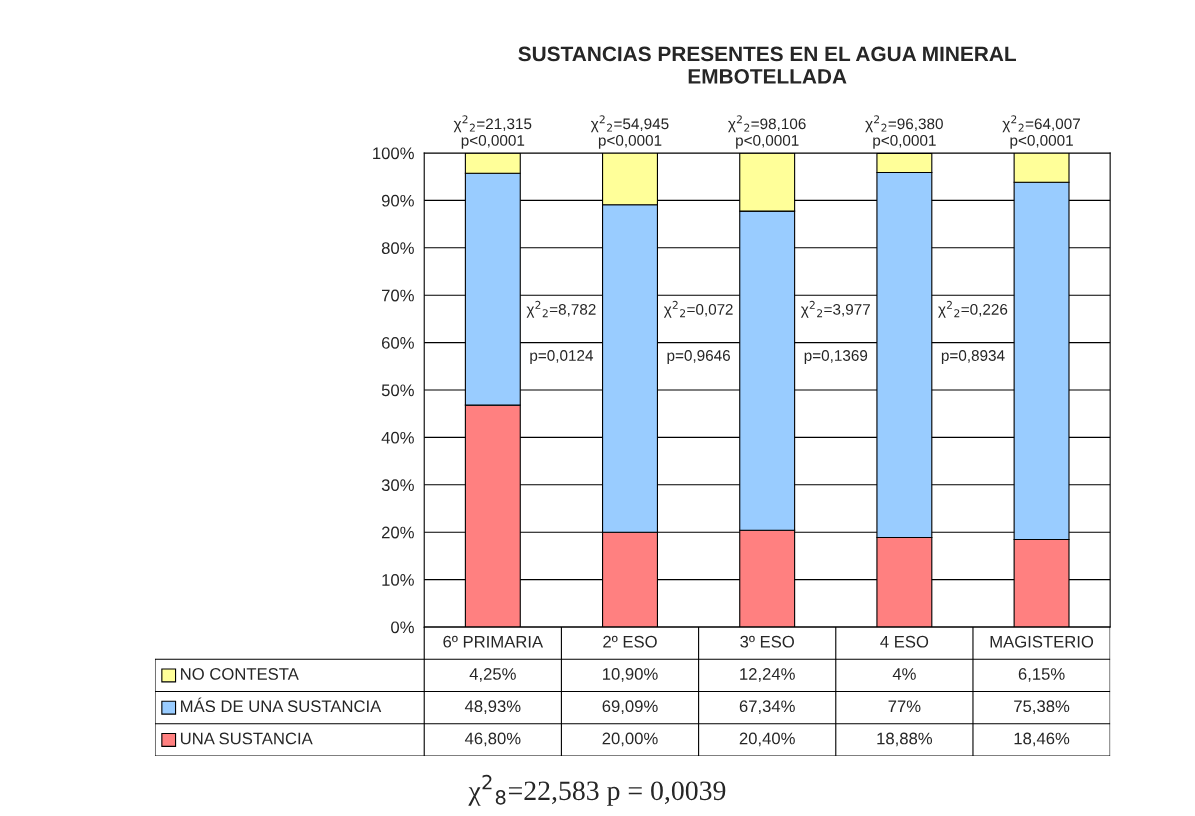 The height and width of the screenshot is (816, 1195). What do you see at coordinates (630, 739) in the screenshot?
I see `data-label: 20,00%` at bounding box center [630, 739].